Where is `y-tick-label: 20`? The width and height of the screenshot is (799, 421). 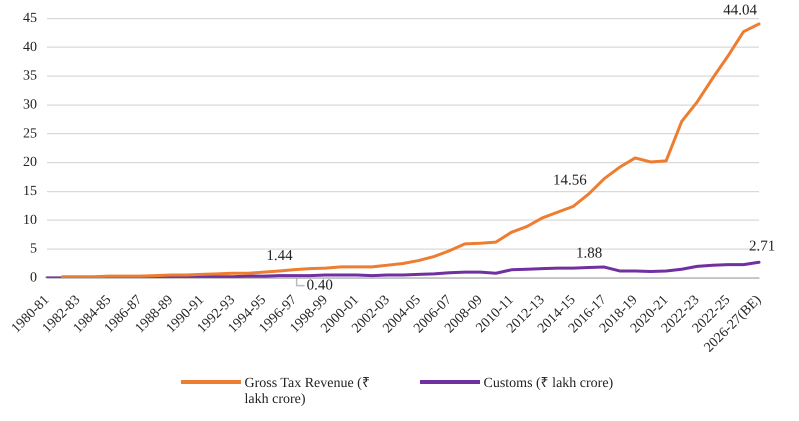 y-tick-label: 20 is located at coordinates (29, 162).